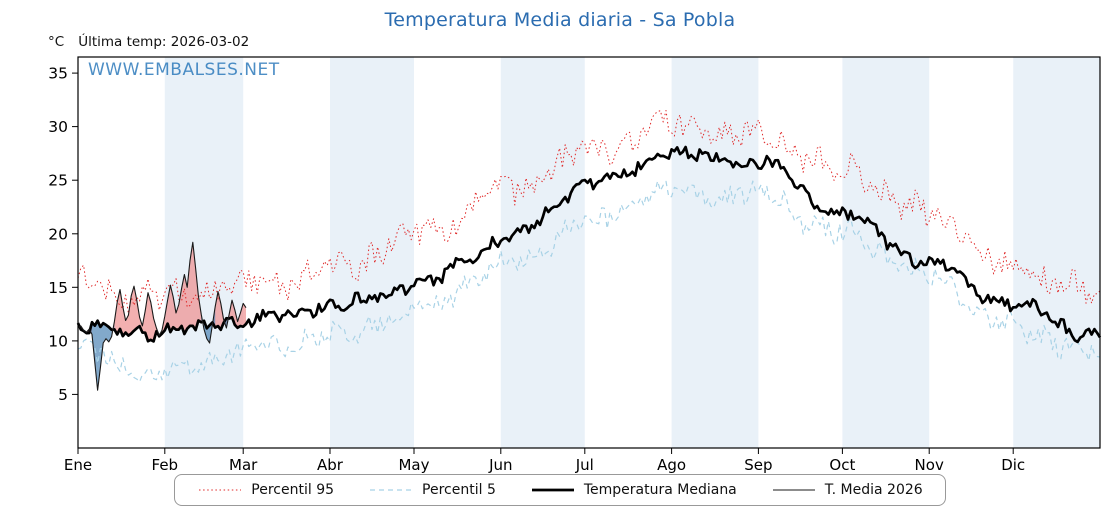  I want to click on y-tick-label: 30, so click(58, 127).